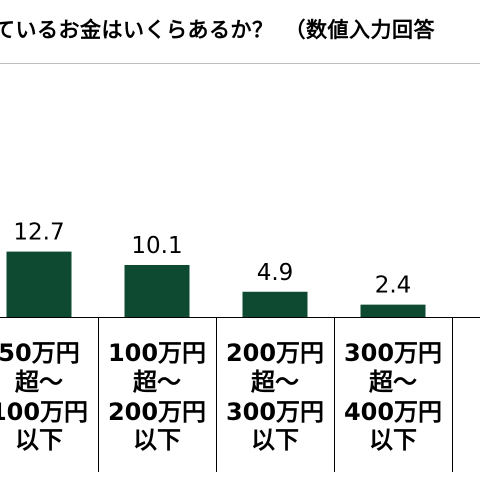 The height and width of the screenshot is (480, 480). I want to click on data-label: 2.4, so click(393, 286).